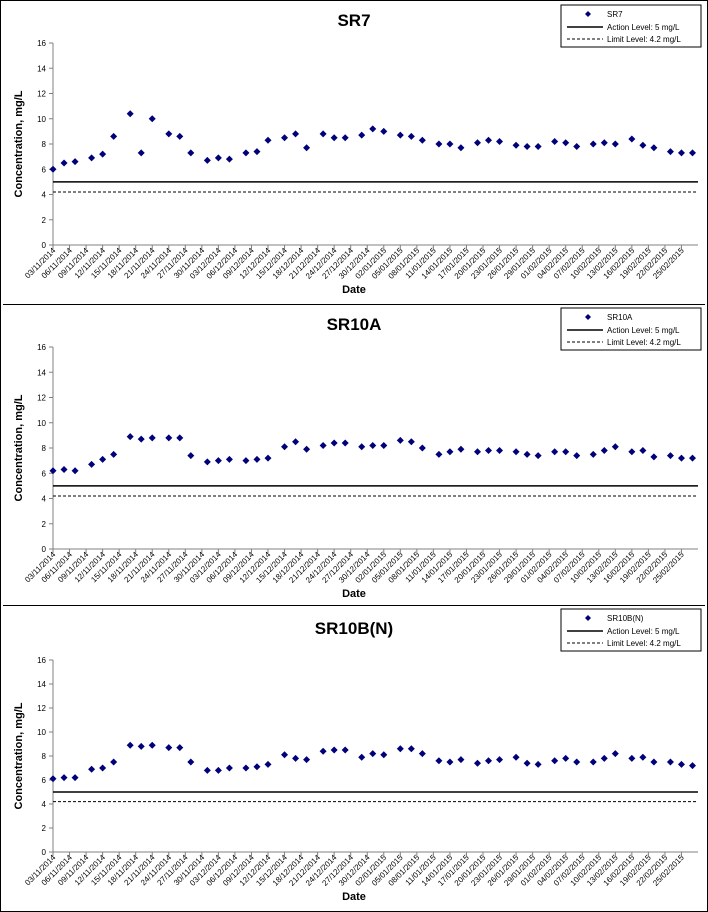 The image size is (708, 912). Describe the element at coordinates (19, 755) in the screenshot. I see `y-axis-label: Concentration, mg/L` at that location.